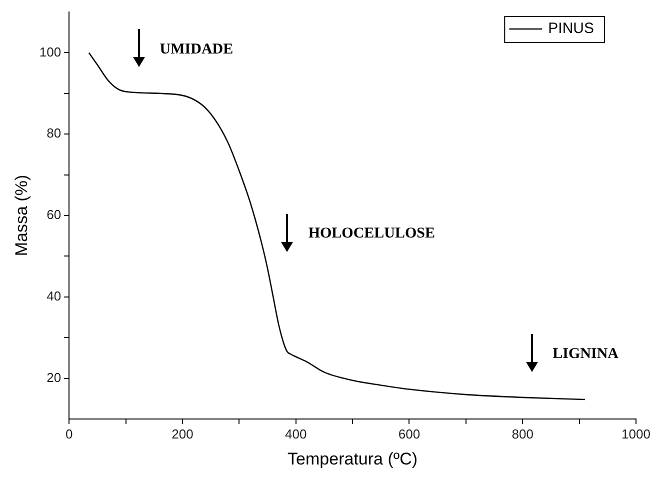  What do you see at coordinates (353, 458) in the screenshot?
I see `x-axis-title: Temperatura (ºC)` at bounding box center [353, 458].